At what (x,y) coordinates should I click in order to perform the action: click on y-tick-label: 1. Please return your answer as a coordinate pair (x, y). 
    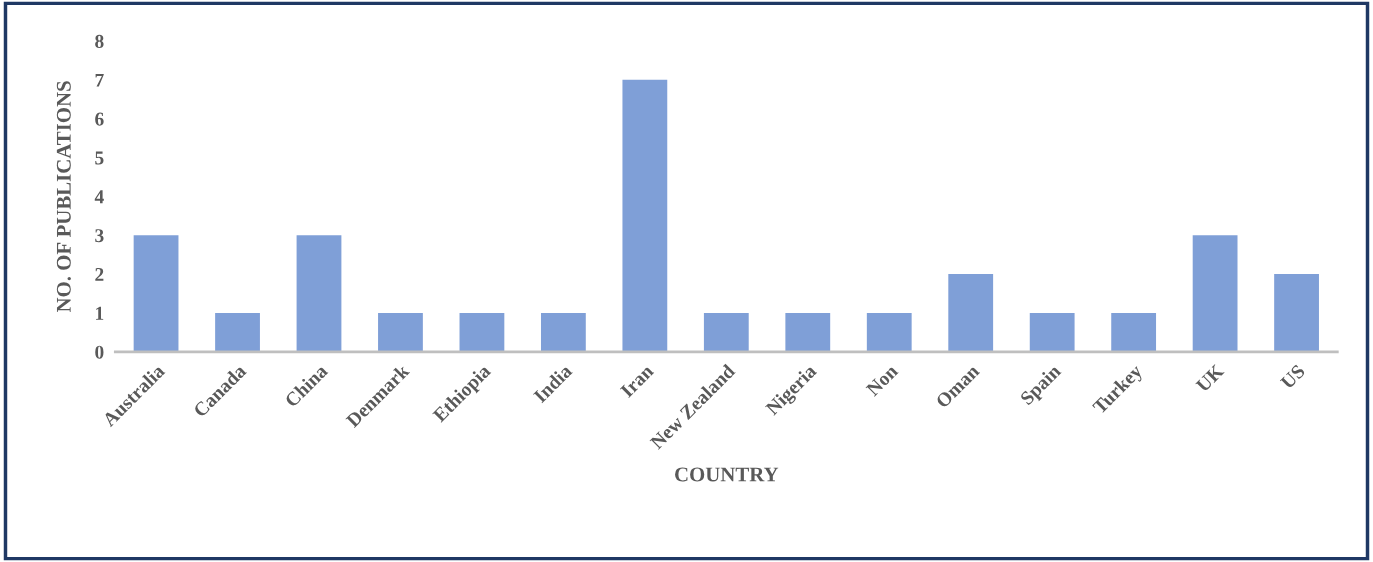
    Looking at the image, I should click on (100, 313).